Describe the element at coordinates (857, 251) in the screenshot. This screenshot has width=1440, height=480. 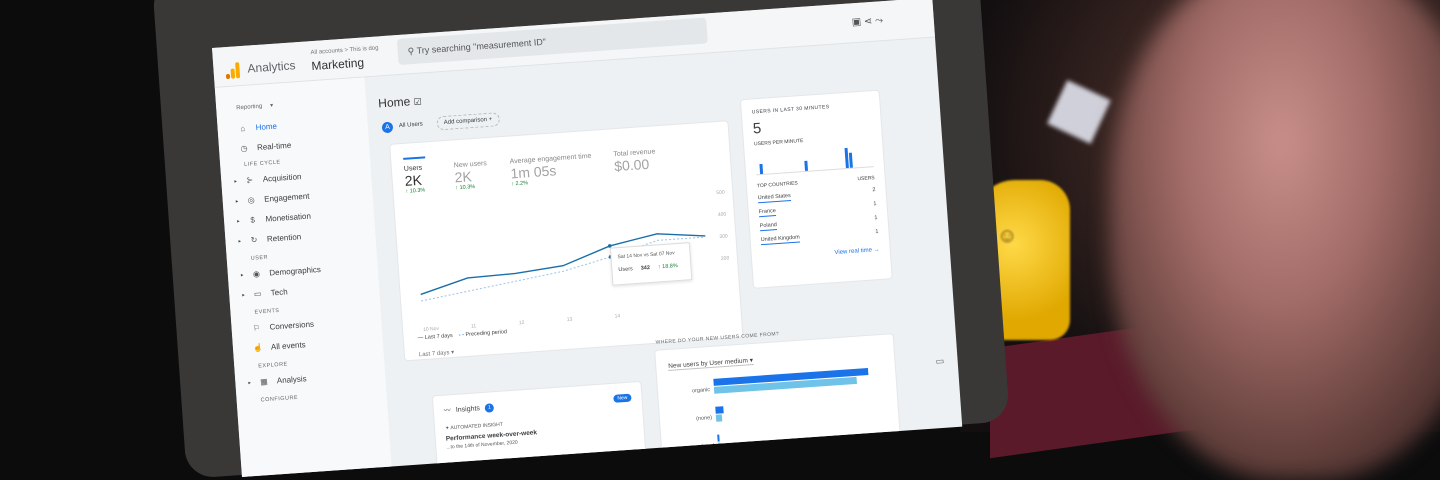
I see `view-realtime-link: View real time →` at that location.